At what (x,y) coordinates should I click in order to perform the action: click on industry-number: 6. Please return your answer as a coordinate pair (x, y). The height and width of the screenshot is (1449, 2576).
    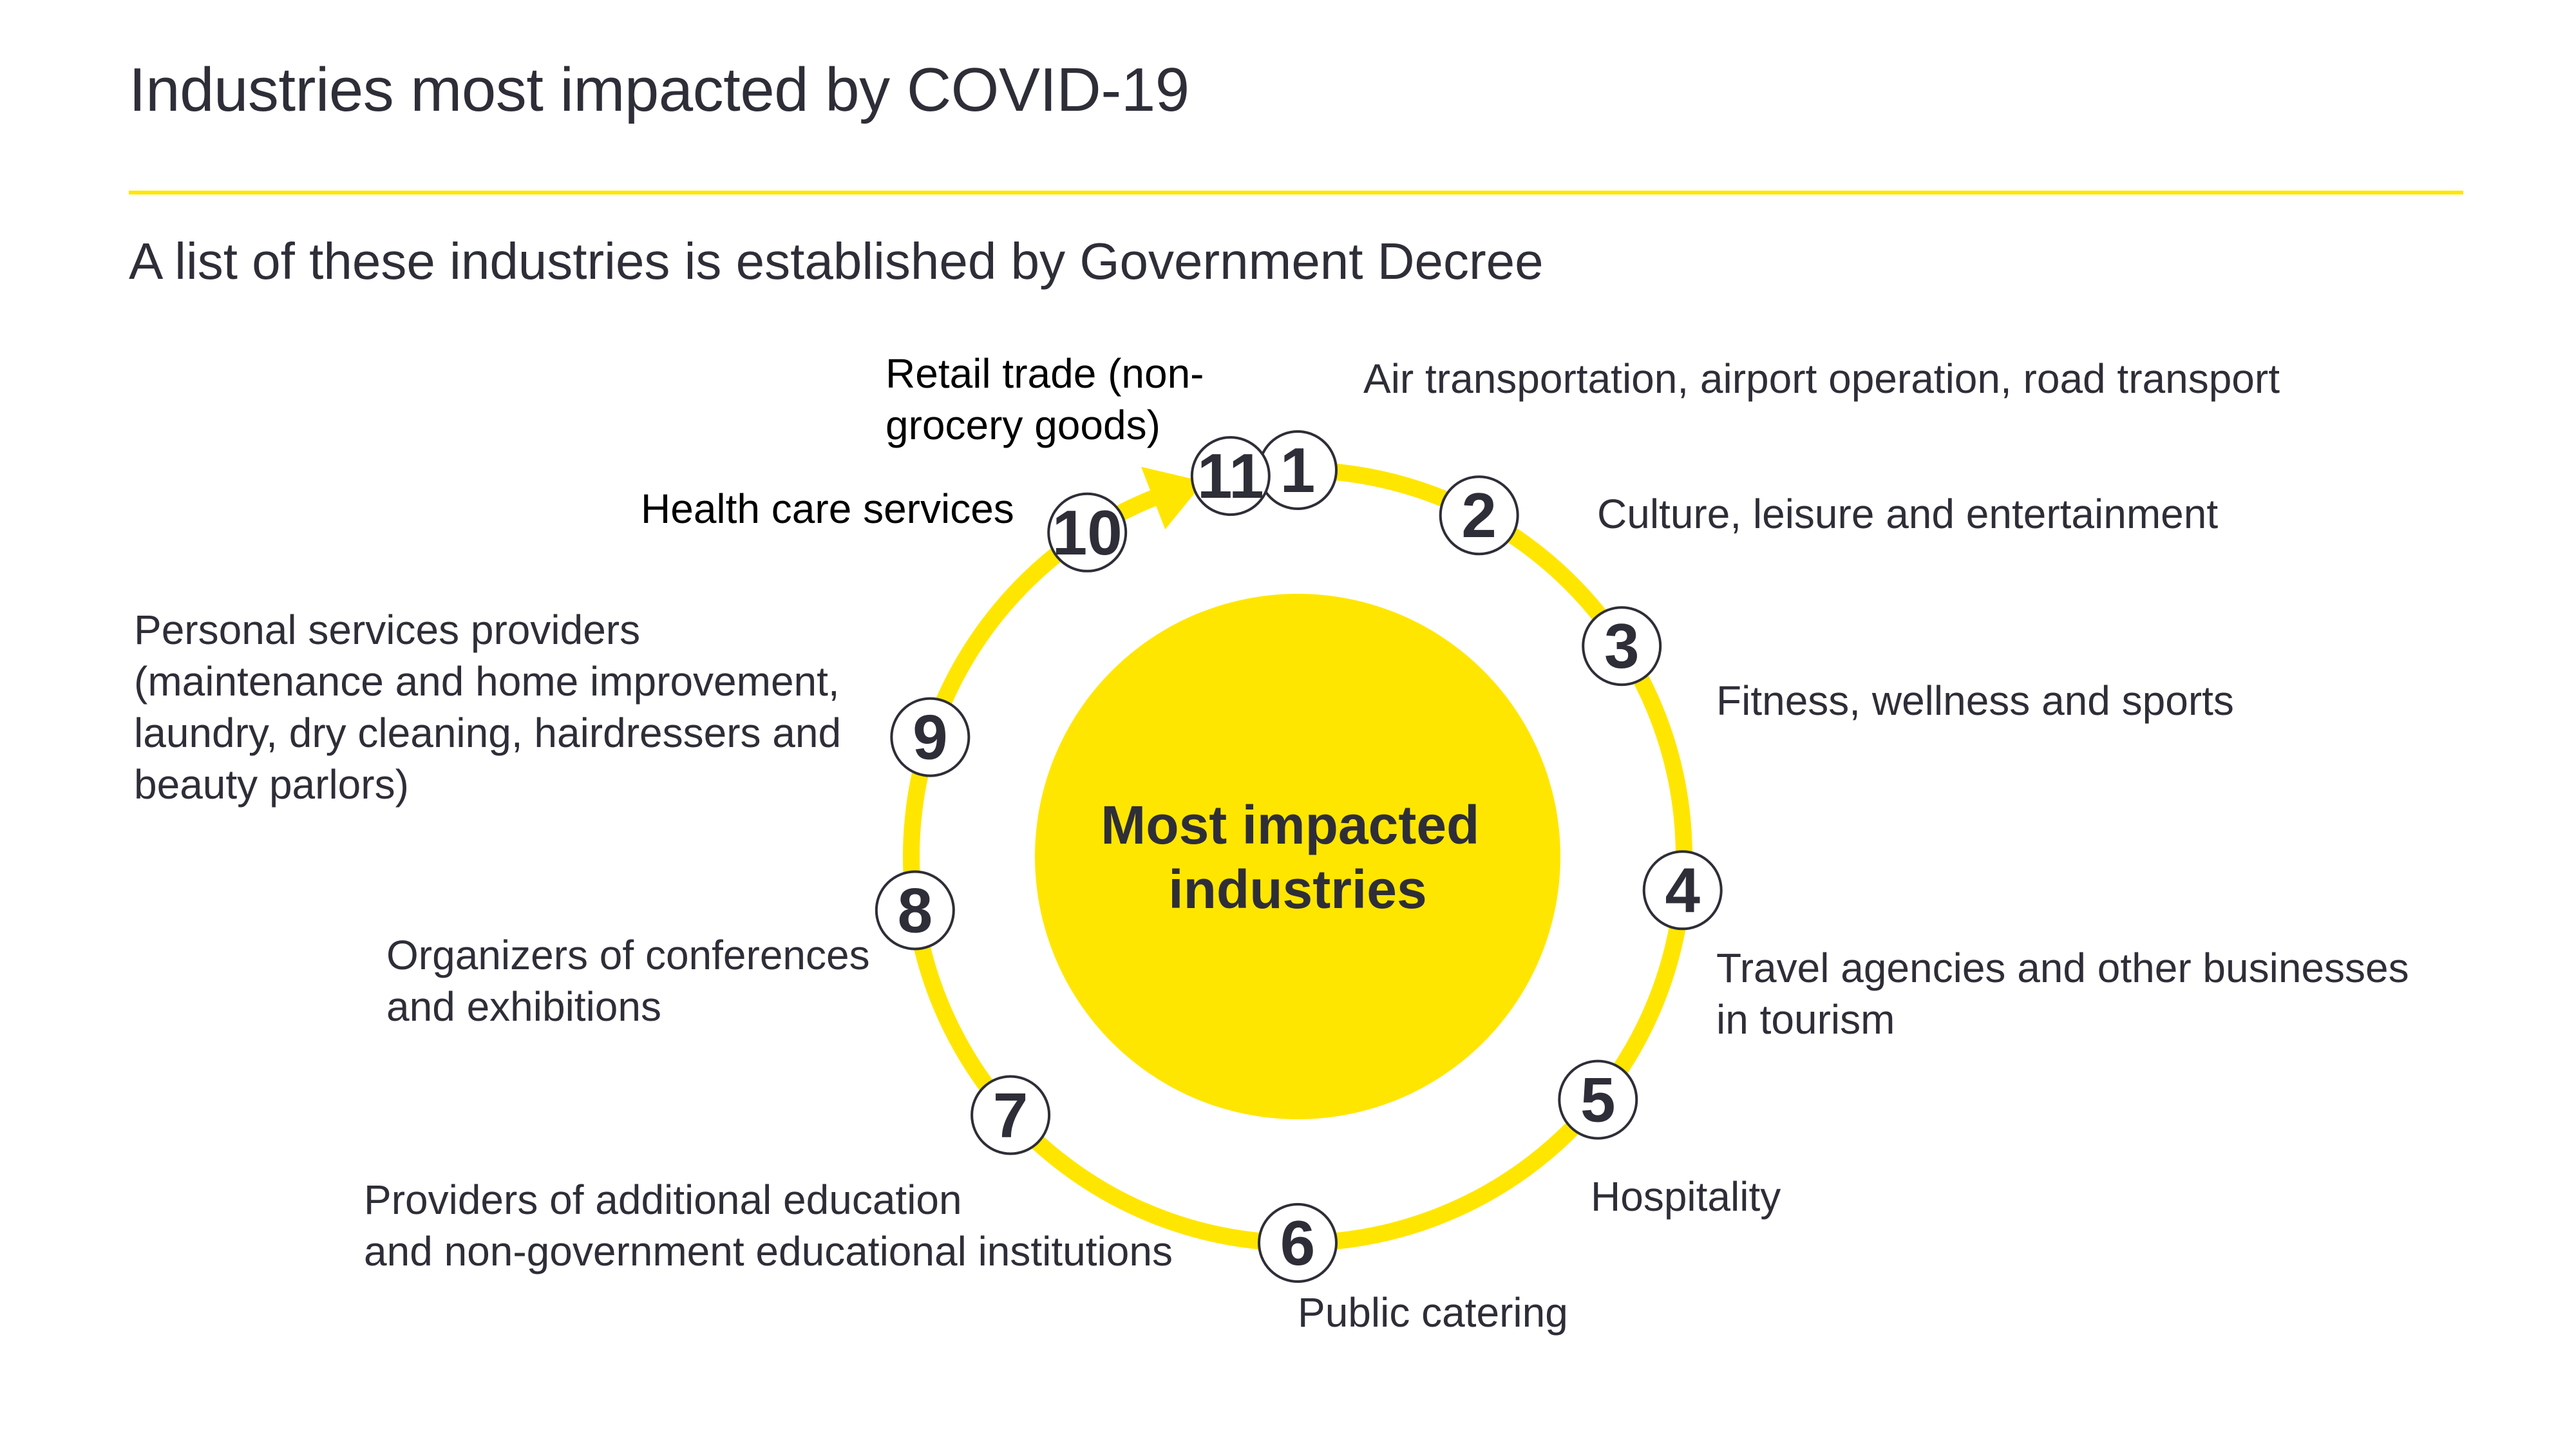
    Looking at the image, I should click on (1298, 1243).